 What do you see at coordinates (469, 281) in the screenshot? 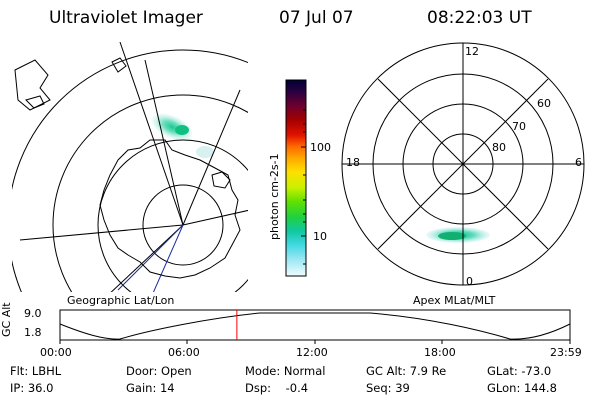
I see `mlt-label-0: 0` at bounding box center [469, 281].